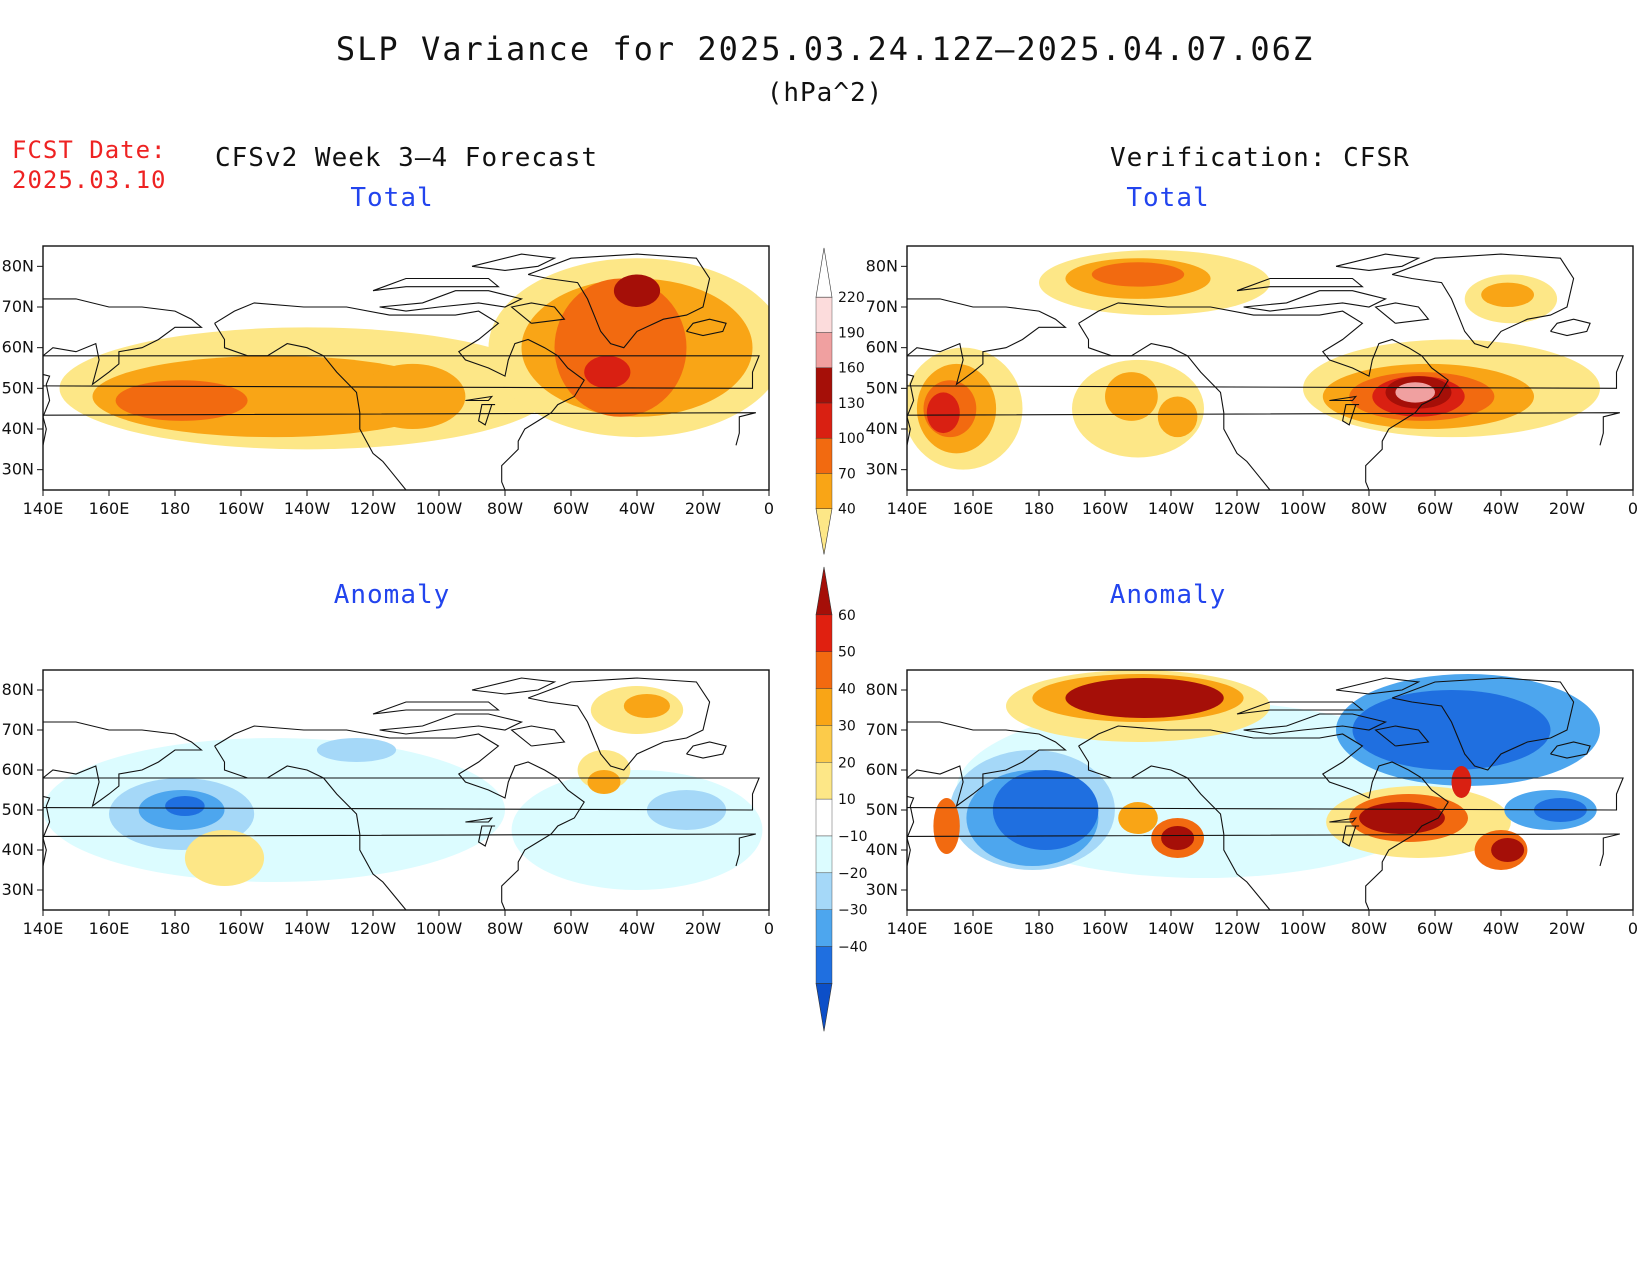  I want to click on colorbar-label: 10, so click(847, 800).